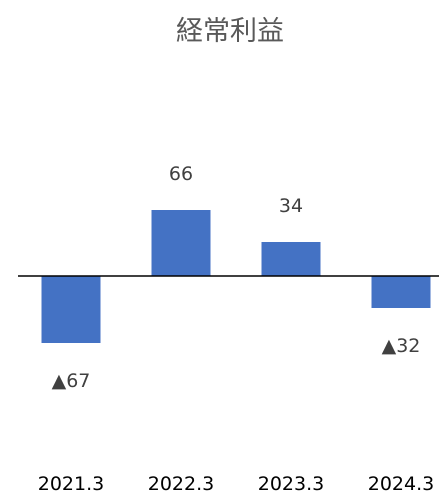  I want to click on x-tick-label-2023.3: 2023.3, so click(291, 484).